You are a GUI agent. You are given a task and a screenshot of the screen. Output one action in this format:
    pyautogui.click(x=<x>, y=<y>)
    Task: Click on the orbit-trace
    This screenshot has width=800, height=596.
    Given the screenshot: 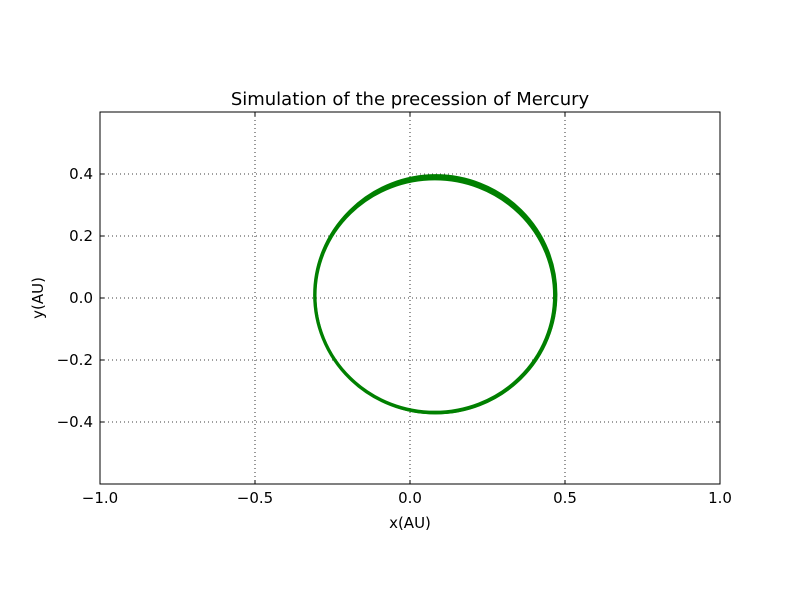 What is the action you would take?
    pyautogui.click(x=436, y=294)
    